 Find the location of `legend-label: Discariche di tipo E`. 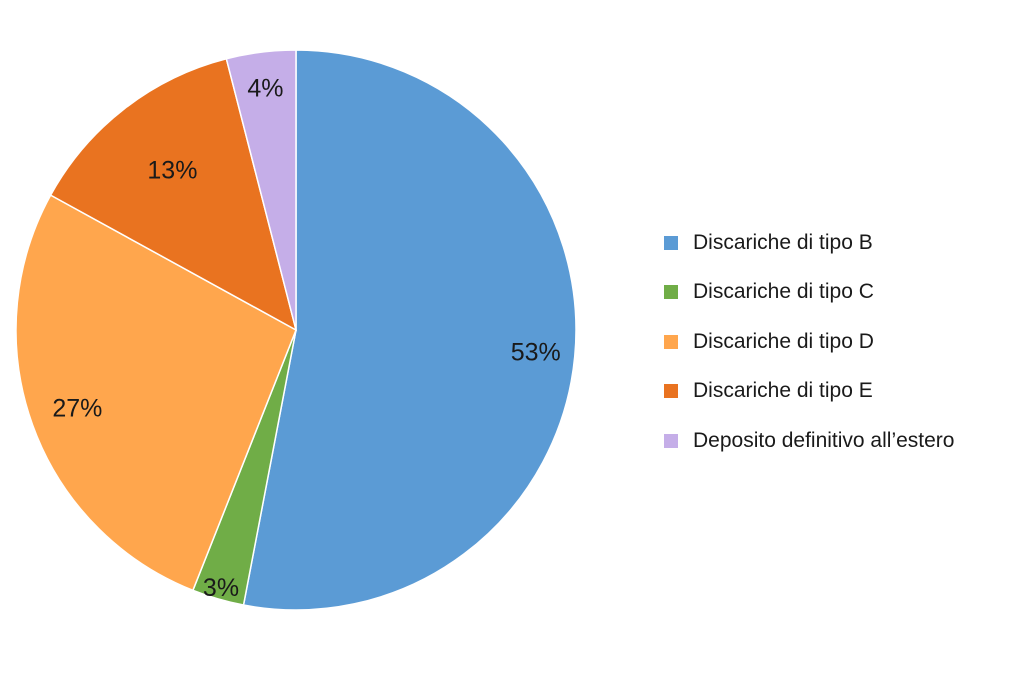

legend-label: Discariche di tipo E is located at coordinates (783, 391).